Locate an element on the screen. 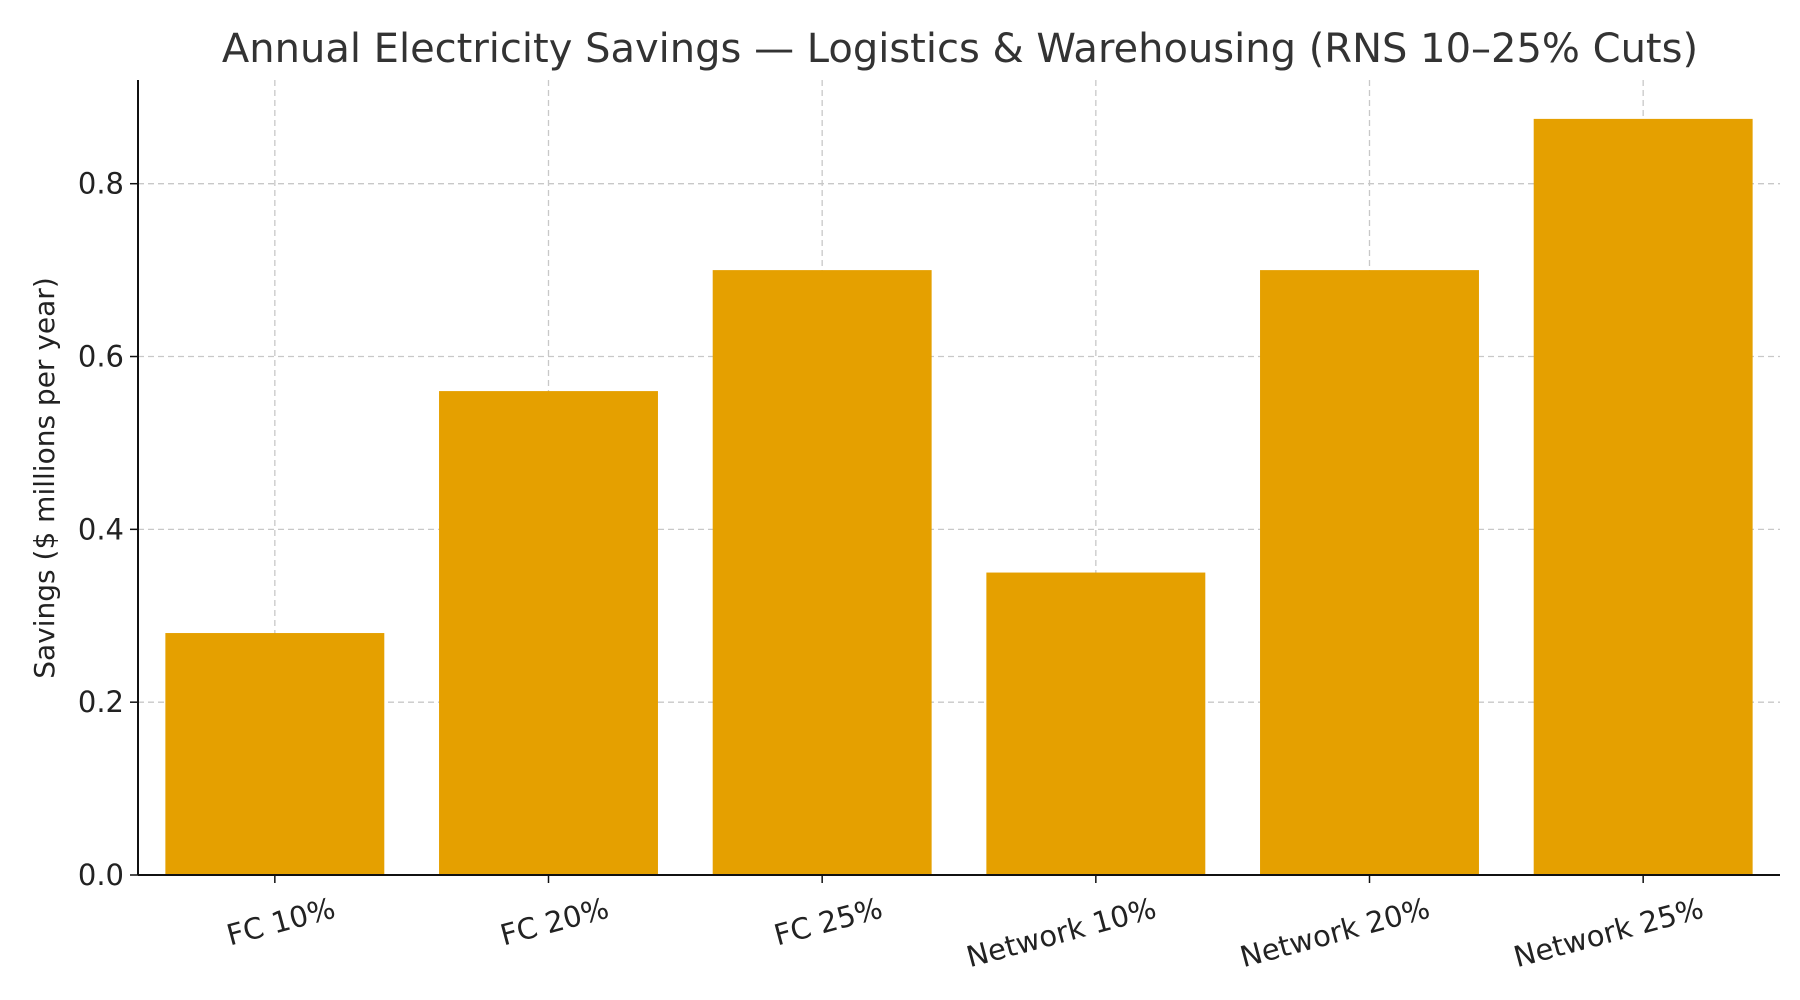 This screenshot has width=1800, height=1000. x-tick-label: Network 25% is located at coordinates (1608, 932).